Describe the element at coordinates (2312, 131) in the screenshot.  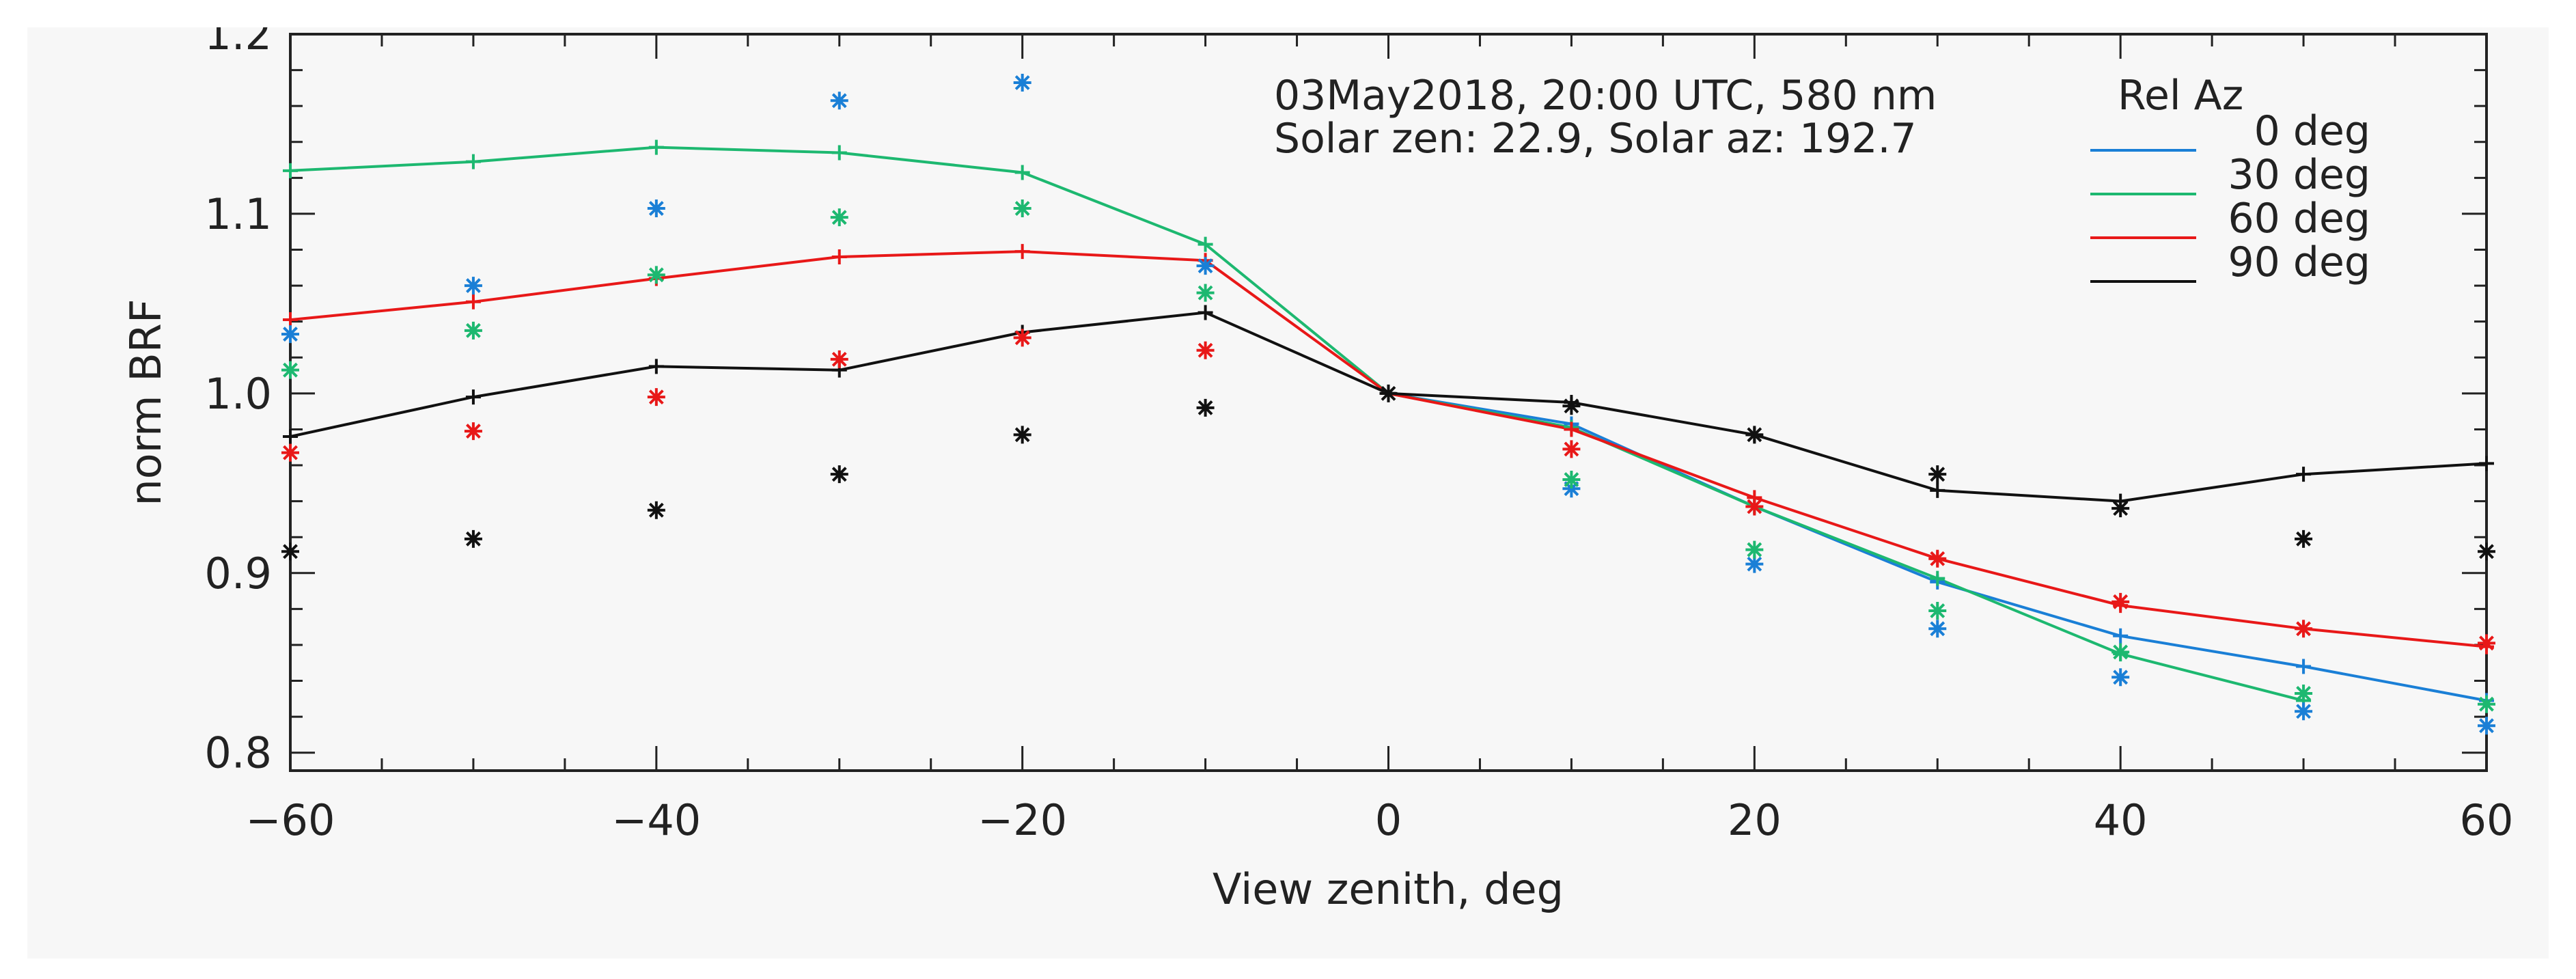
I see `legend-label: 0 deg` at that location.